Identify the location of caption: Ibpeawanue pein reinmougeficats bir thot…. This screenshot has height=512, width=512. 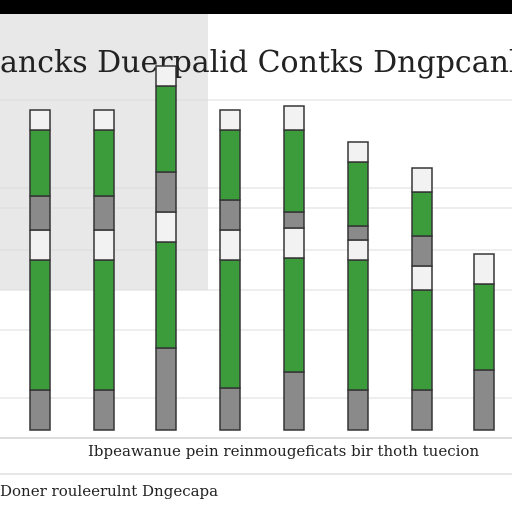
(283, 451).